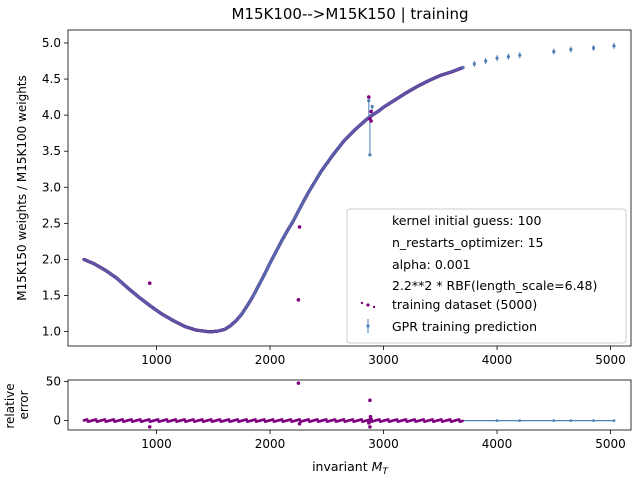  Describe the element at coordinates (270, 444) in the screenshot. I see `error-x-tick-label: 2000` at that location.